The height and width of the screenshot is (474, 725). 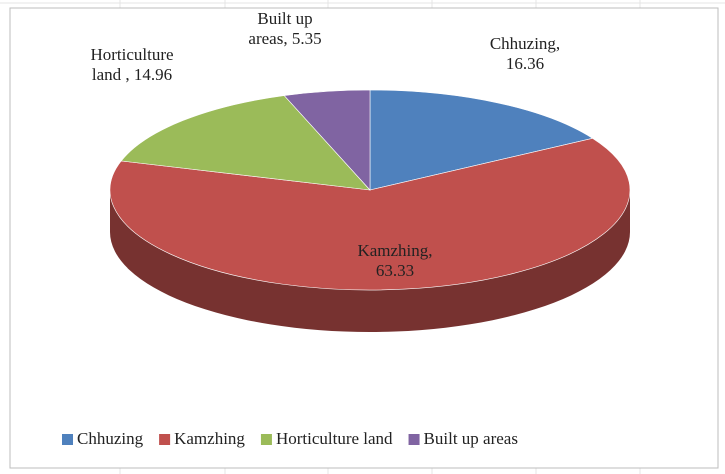 I want to click on data-label: Built up areas, 5.35, so click(x=284, y=28).